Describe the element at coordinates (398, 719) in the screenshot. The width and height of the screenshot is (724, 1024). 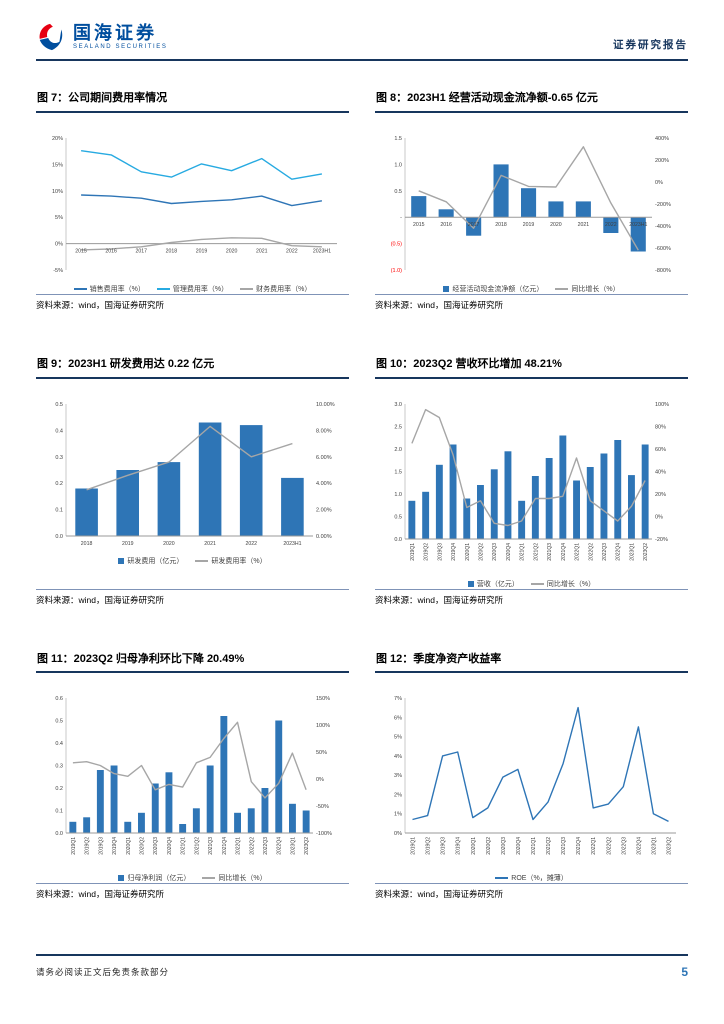
I see `svg-text: 6%` at that location.